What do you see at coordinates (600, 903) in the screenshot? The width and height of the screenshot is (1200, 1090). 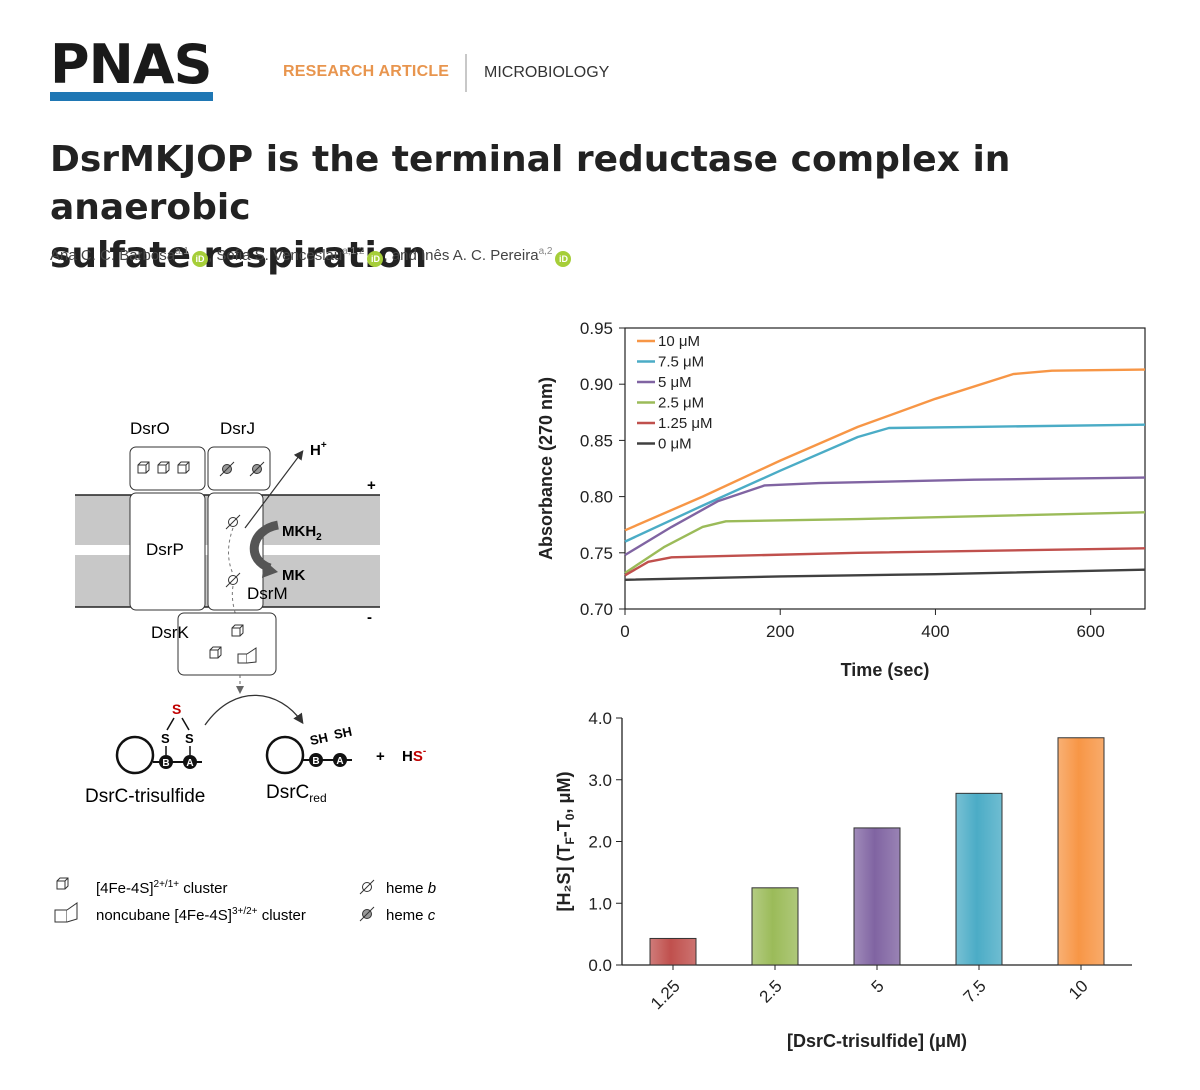 I see `y-tick-label: 1.0` at bounding box center [600, 903].